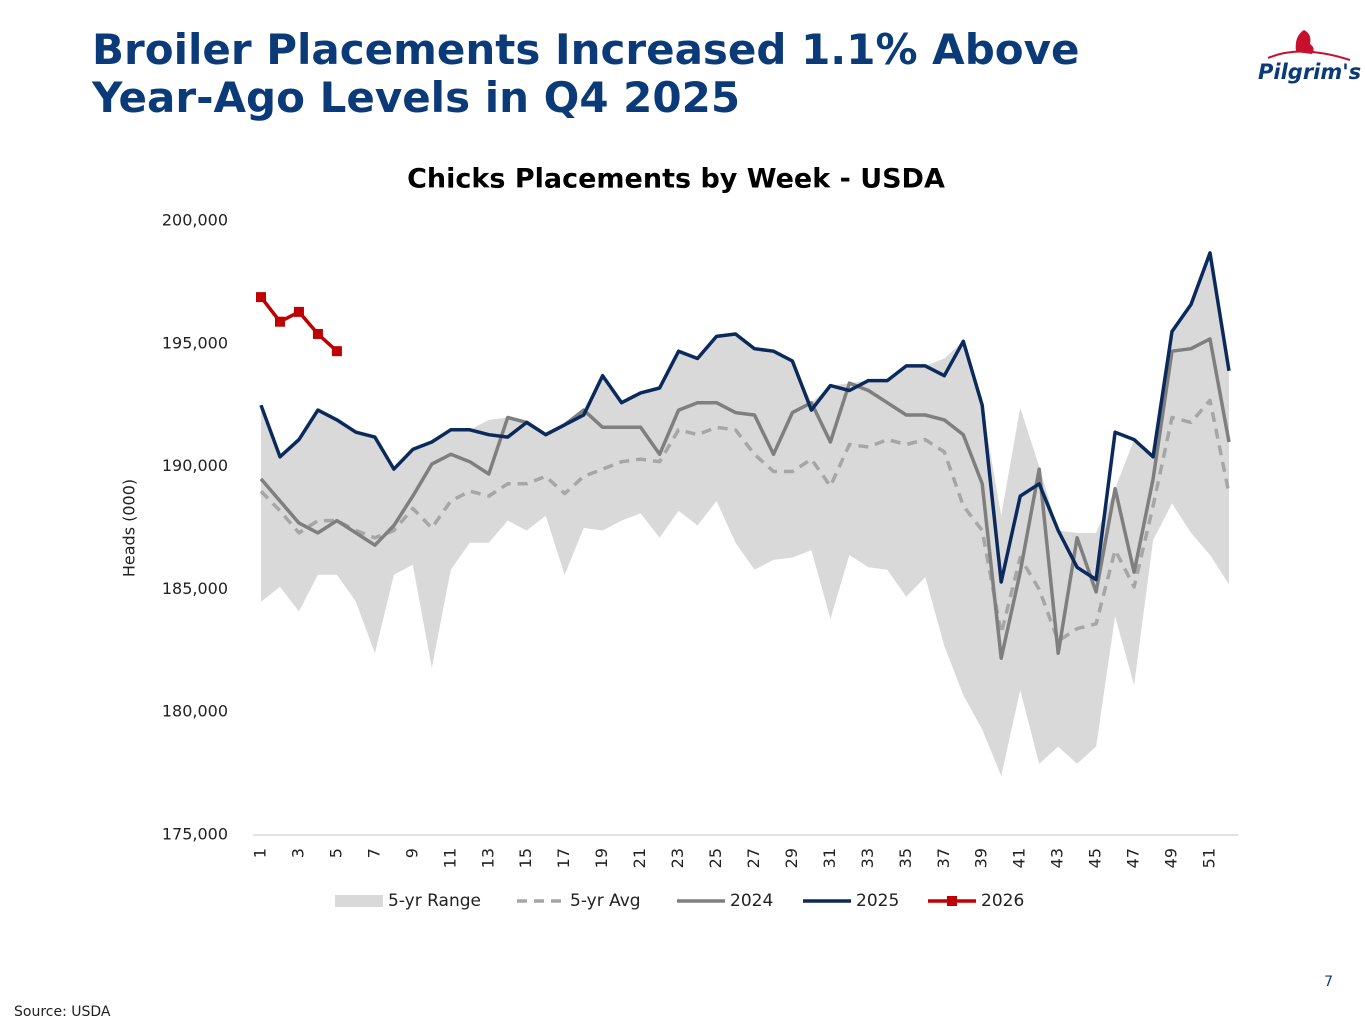 The height and width of the screenshot is (1024, 1365). I want to click on legend: 5-yr Range 5-yr Avg 2024 2025 2026, so click(679, 901).